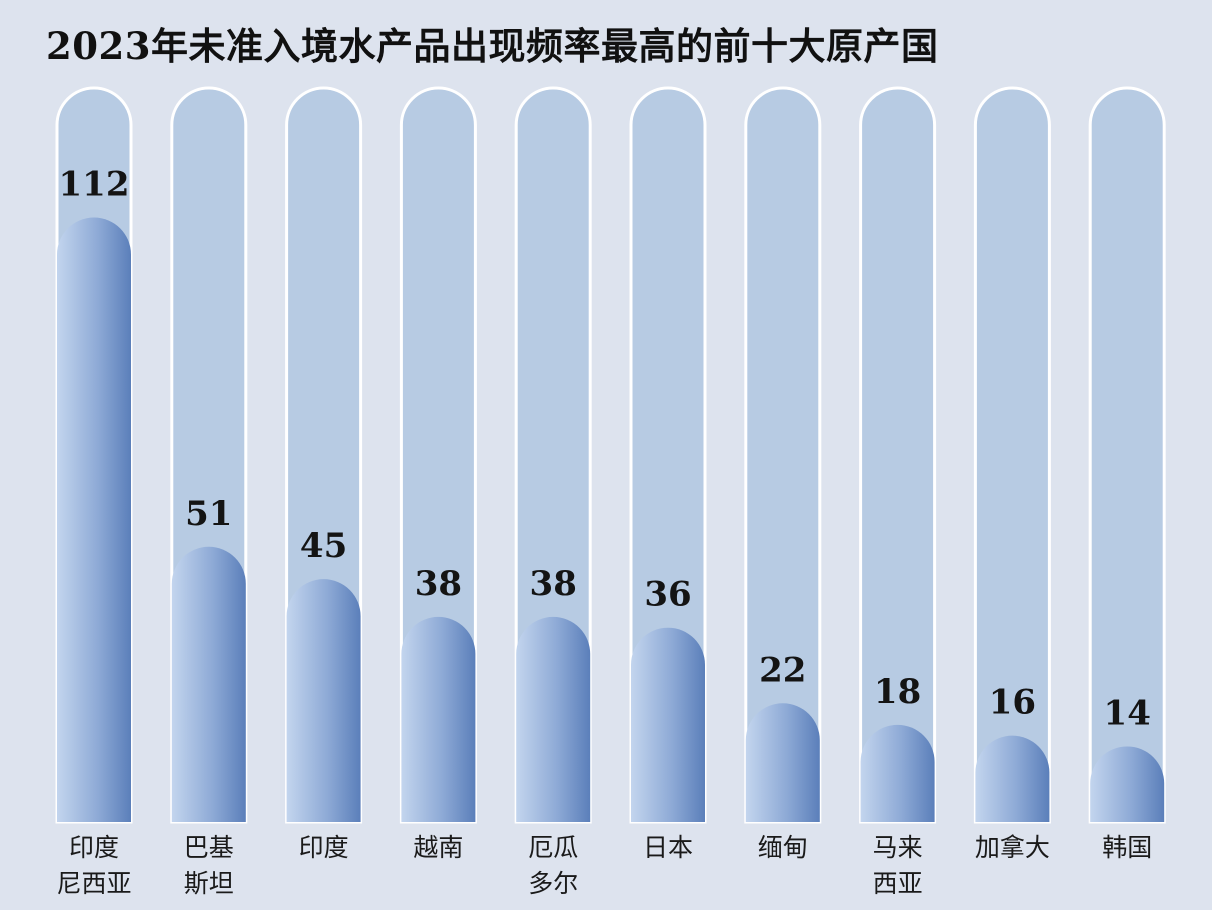 This screenshot has height=910, width=1212. Describe the element at coordinates (897, 692) in the screenshot. I see `data-label: 18` at that location.